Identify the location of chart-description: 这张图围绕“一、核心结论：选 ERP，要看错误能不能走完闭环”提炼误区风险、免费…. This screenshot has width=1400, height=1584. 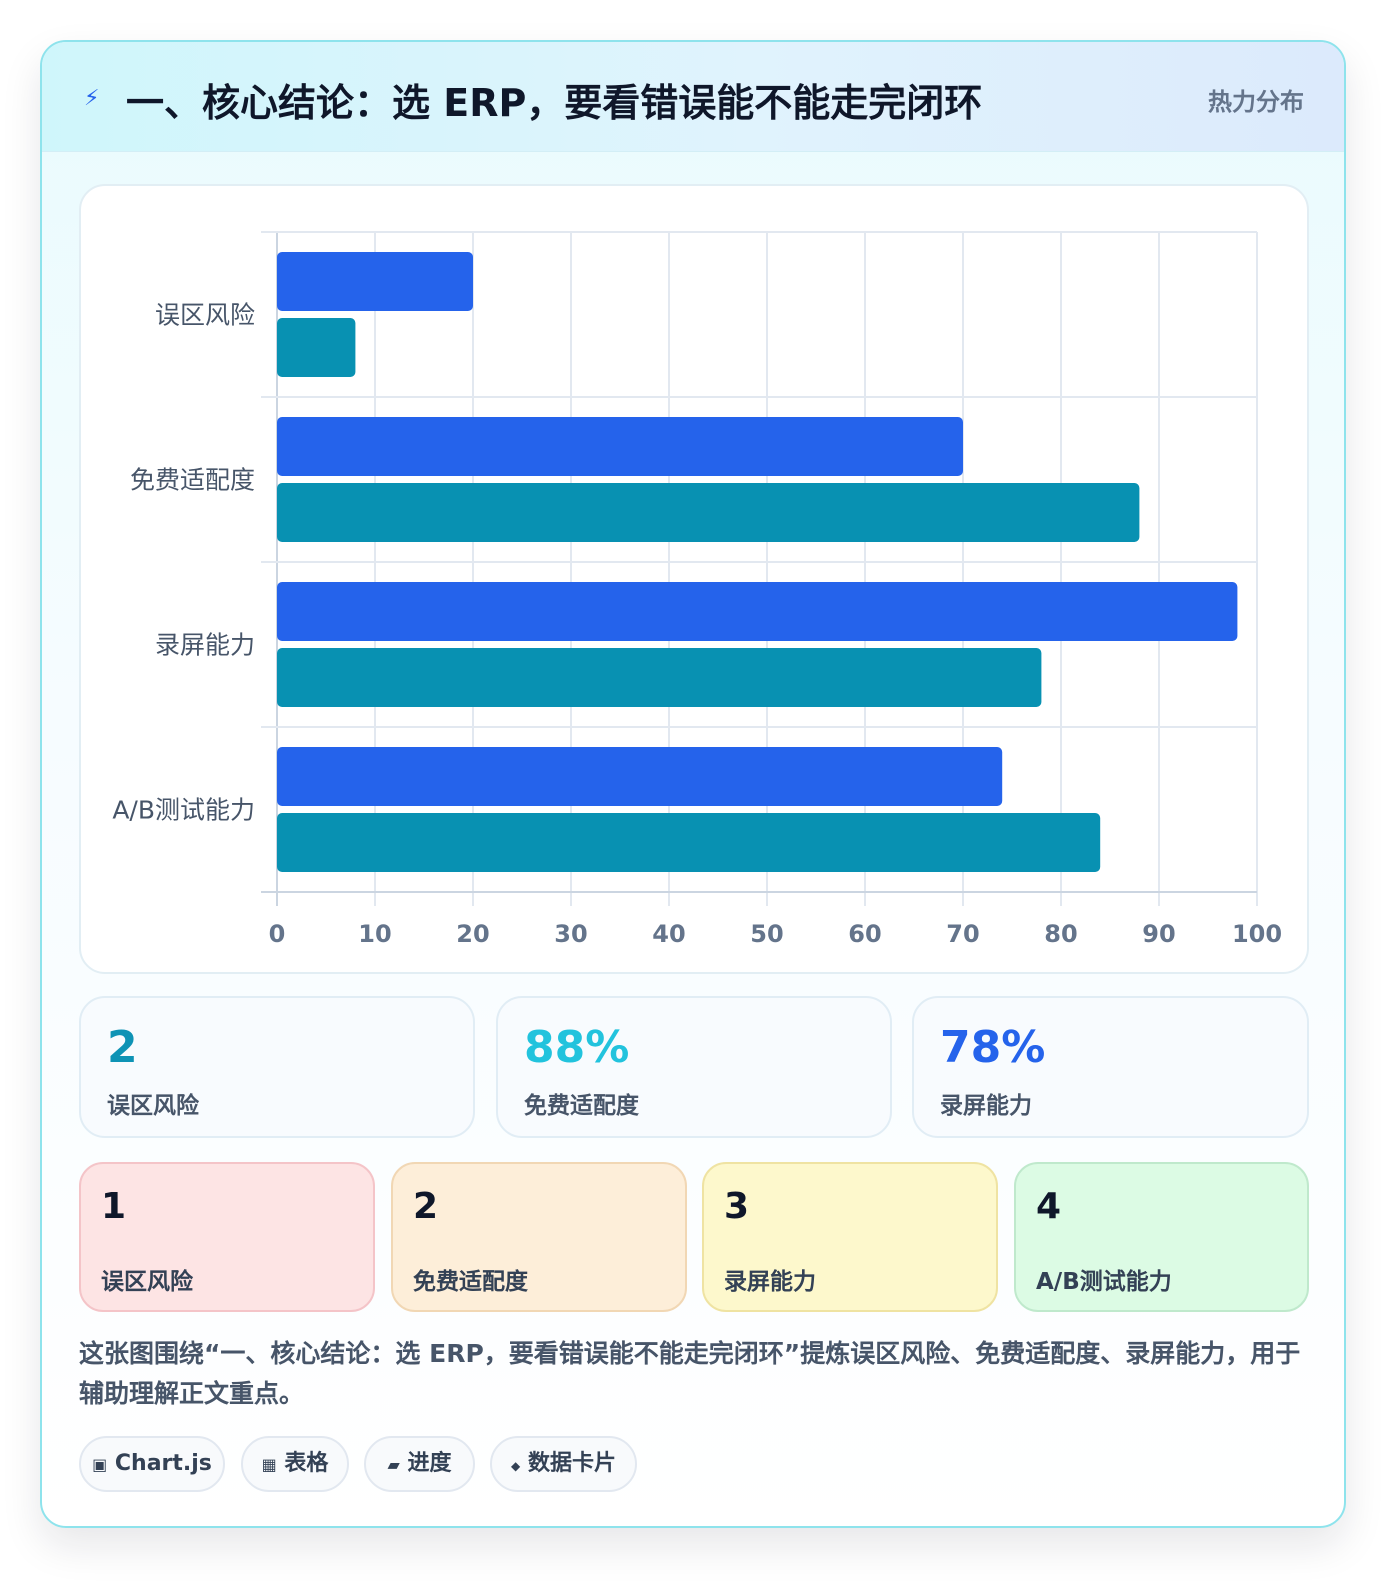
(690, 1373).